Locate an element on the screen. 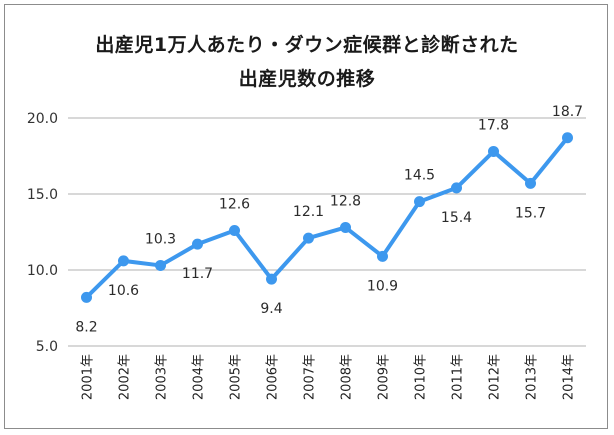 This screenshot has width=614, height=435. x-tick-label: 2014年 is located at coordinates (569, 377).